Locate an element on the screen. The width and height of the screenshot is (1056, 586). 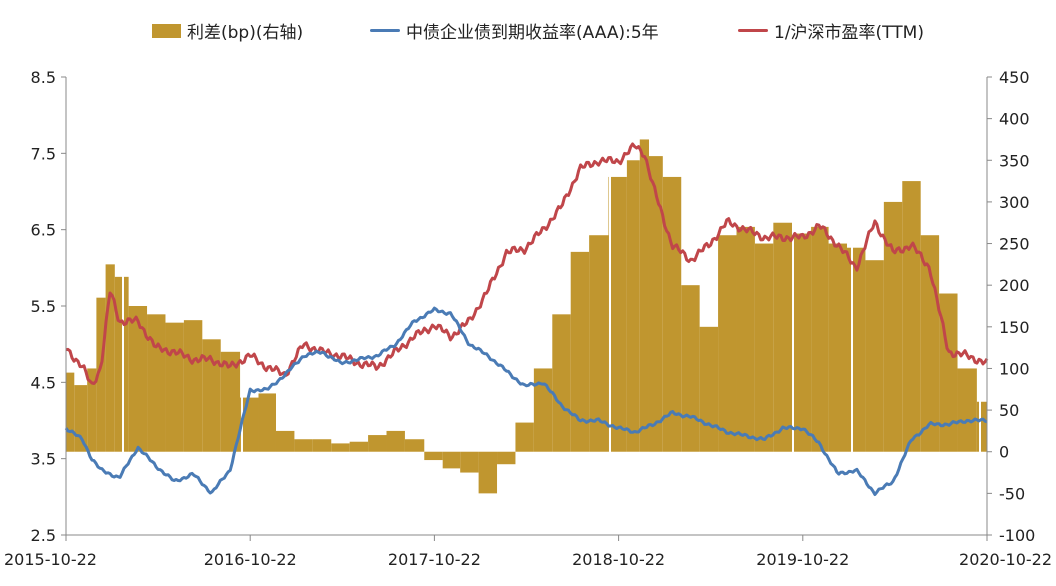
right-y-tick-label: 0 is located at coordinates (1004, 452).